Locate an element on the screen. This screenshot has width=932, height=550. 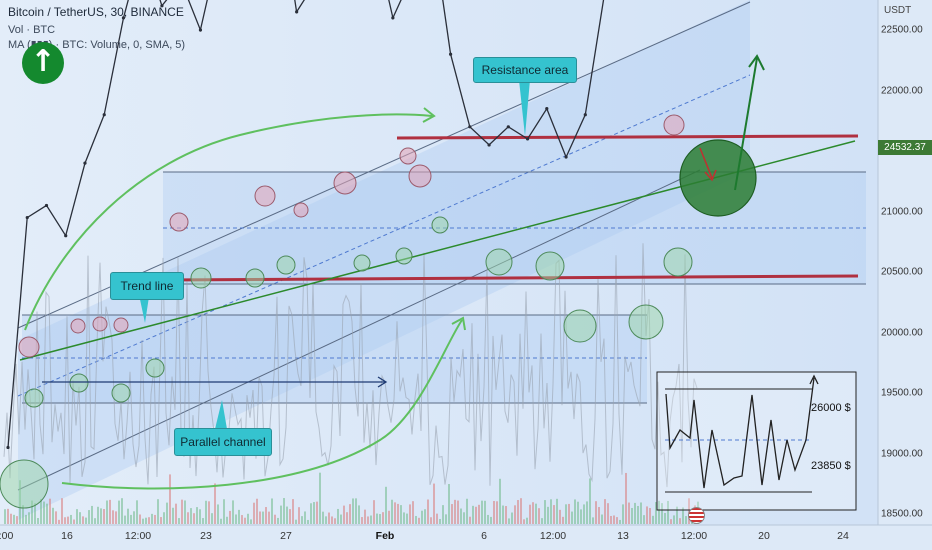
y-axis-currency: USDT is located at coordinates (898, 10).